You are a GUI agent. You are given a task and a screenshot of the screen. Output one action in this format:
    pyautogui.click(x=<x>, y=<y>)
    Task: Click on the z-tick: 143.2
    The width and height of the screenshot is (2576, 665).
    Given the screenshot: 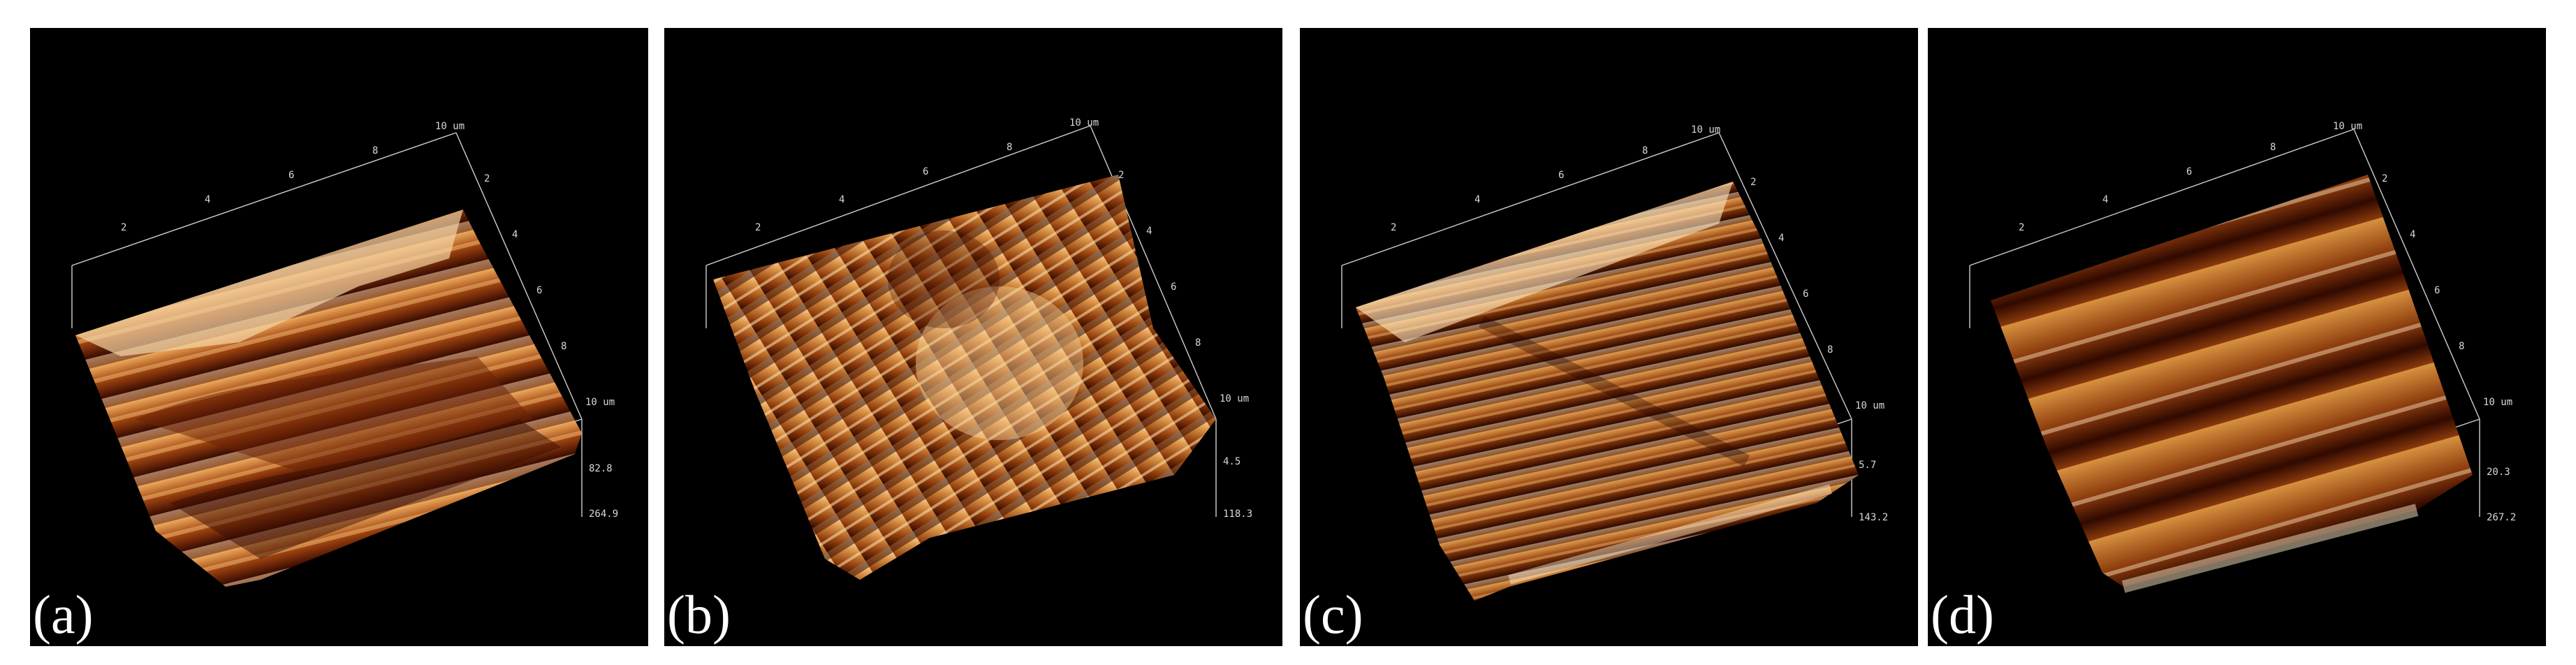 What is the action you would take?
    pyautogui.click(x=1873, y=517)
    